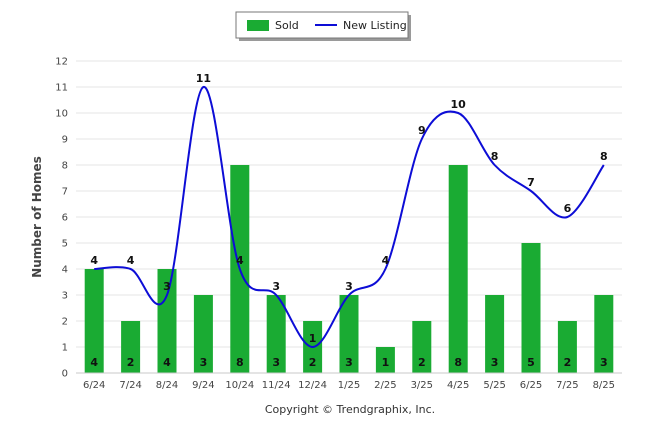 Image resolution: width=646 pixels, height=434 pixels. What do you see at coordinates (239, 385) in the screenshot?
I see `x-tick-label: 10/24` at bounding box center [239, 385].